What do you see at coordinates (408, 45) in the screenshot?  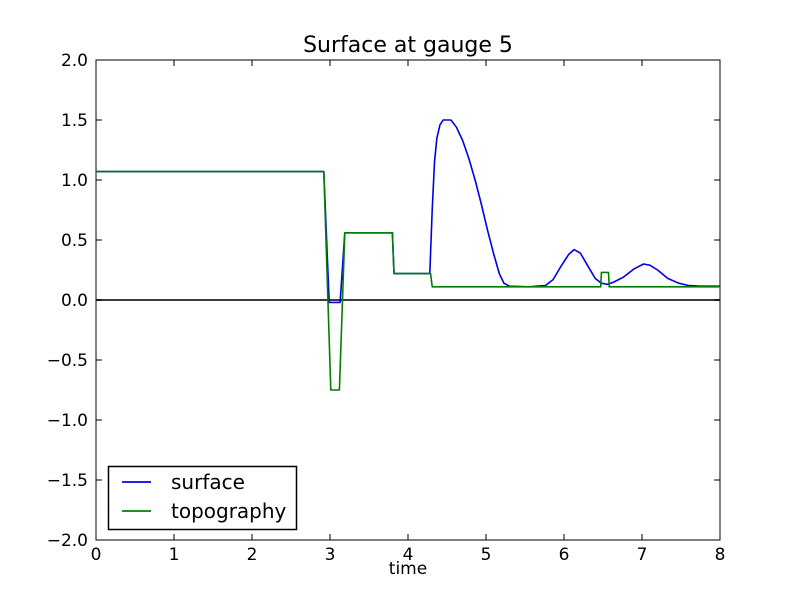 I see `chart-title: Surface at gauge 5` at bounding box center [408, 45].